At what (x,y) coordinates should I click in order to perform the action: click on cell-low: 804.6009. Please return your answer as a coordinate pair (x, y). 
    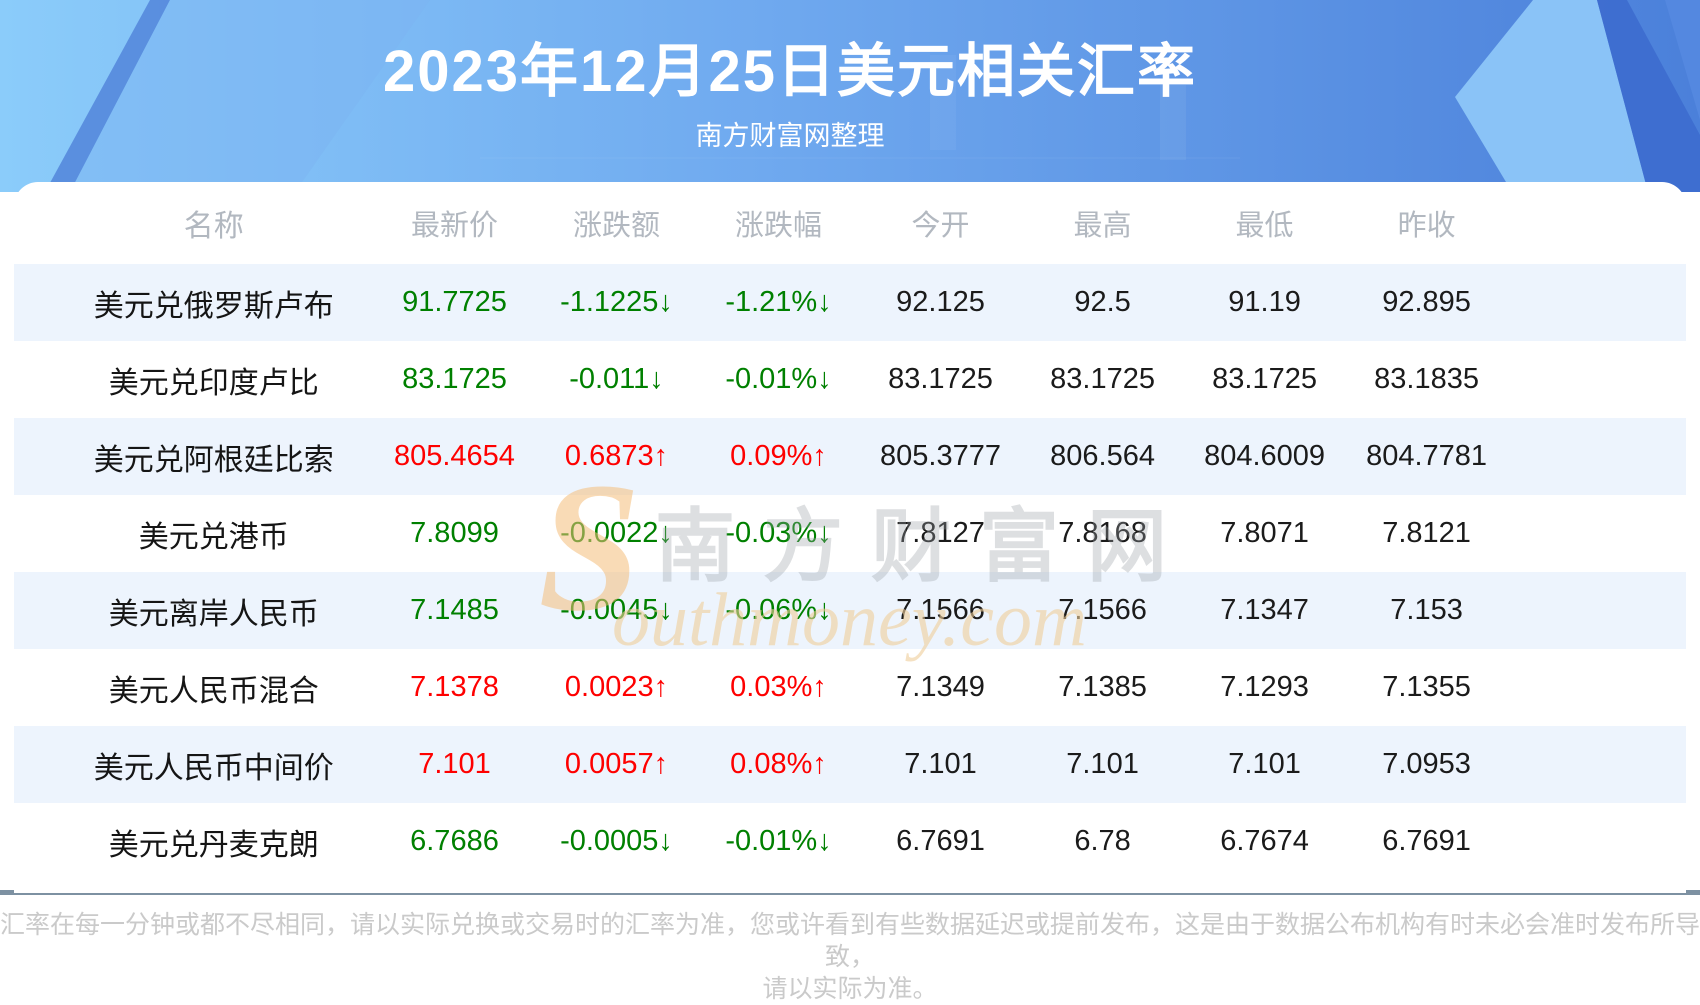
    Looking at the image, I should click on (1265, 456).